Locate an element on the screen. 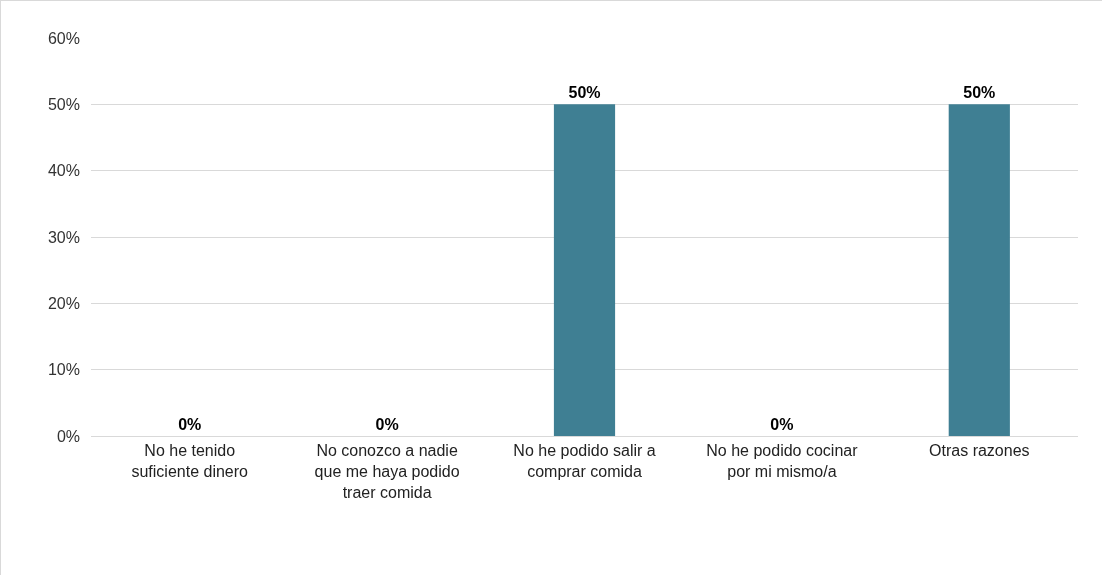 The width and height of the screenshot is (1102, 575). x-tick-label: No he podido salir a comprar comida is located at coordinates (584, 461).